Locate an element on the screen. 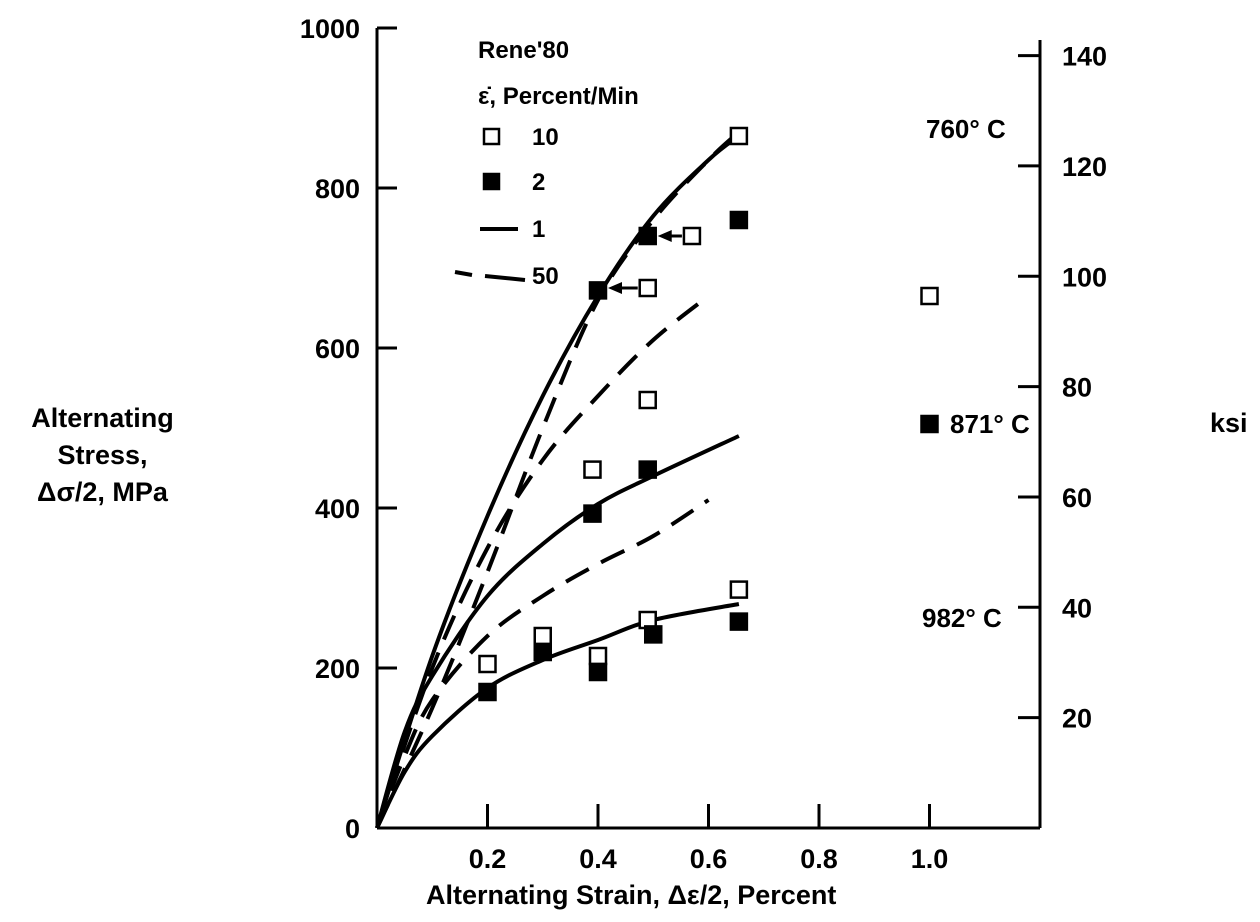 The image size is (1260, 922). secondary-y-tick-label: 120 is located at coordinates (1084, 167).